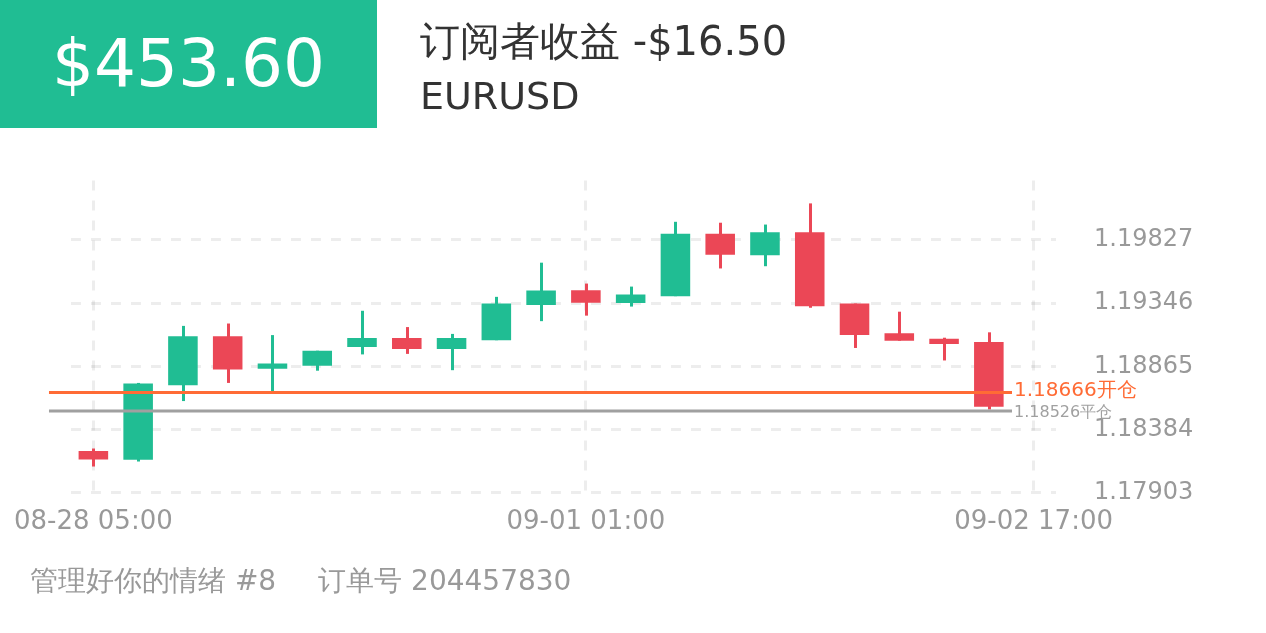 This screenshot has height=633, width=1266. What do you see at coordinates (1144, 301) in the screenshot?
I see `y-tick-label: 1.19346` at bounding box center [1144, 301].